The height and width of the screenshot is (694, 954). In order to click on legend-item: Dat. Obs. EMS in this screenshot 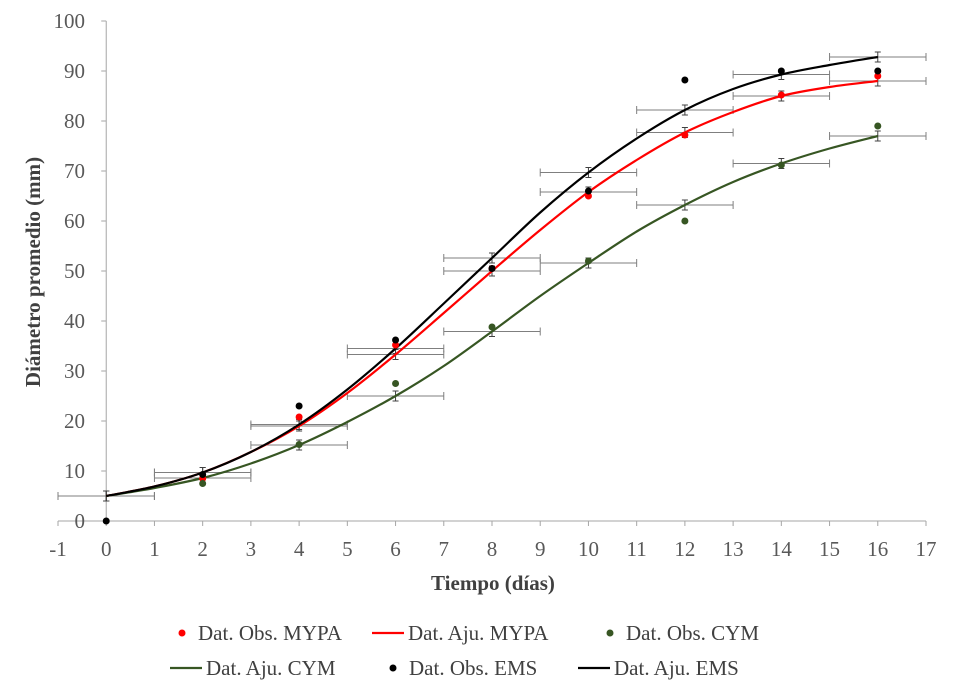, I will do `click(463, 668)`.